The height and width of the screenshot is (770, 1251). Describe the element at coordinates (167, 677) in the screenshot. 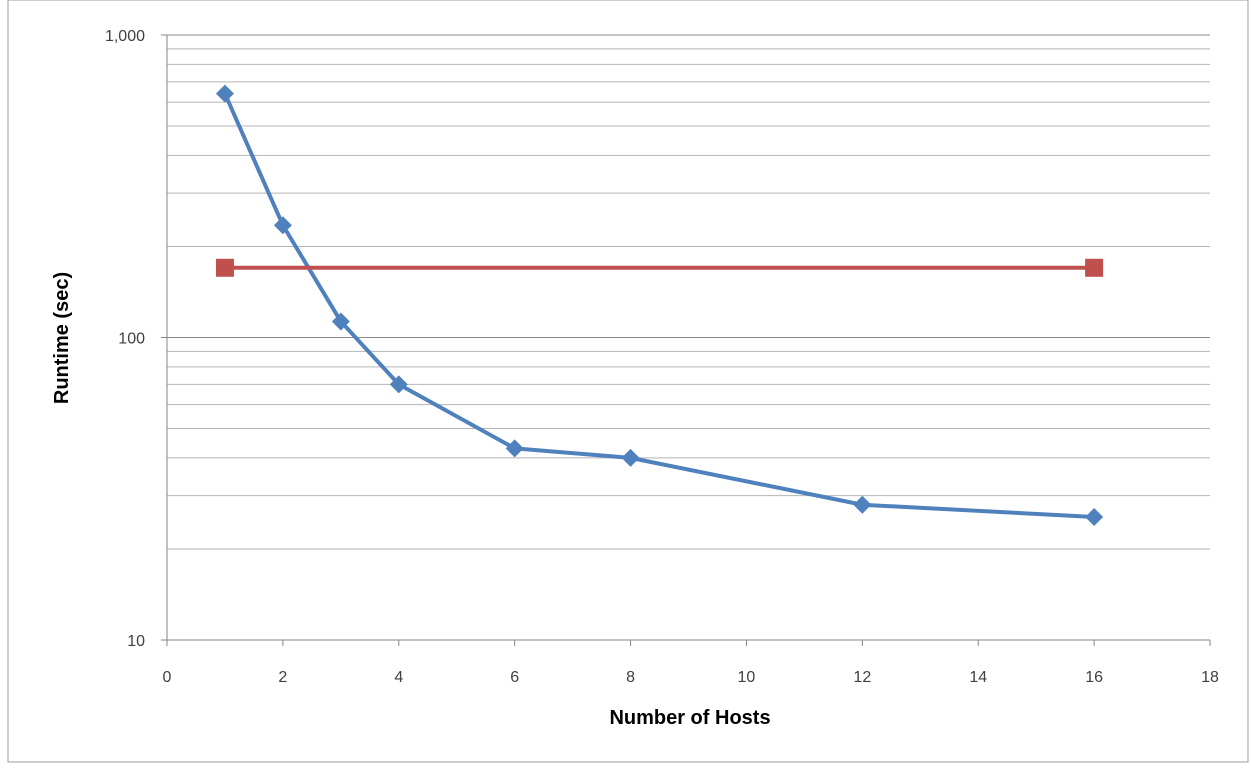

I see `x-tick-label: 0` at that location.